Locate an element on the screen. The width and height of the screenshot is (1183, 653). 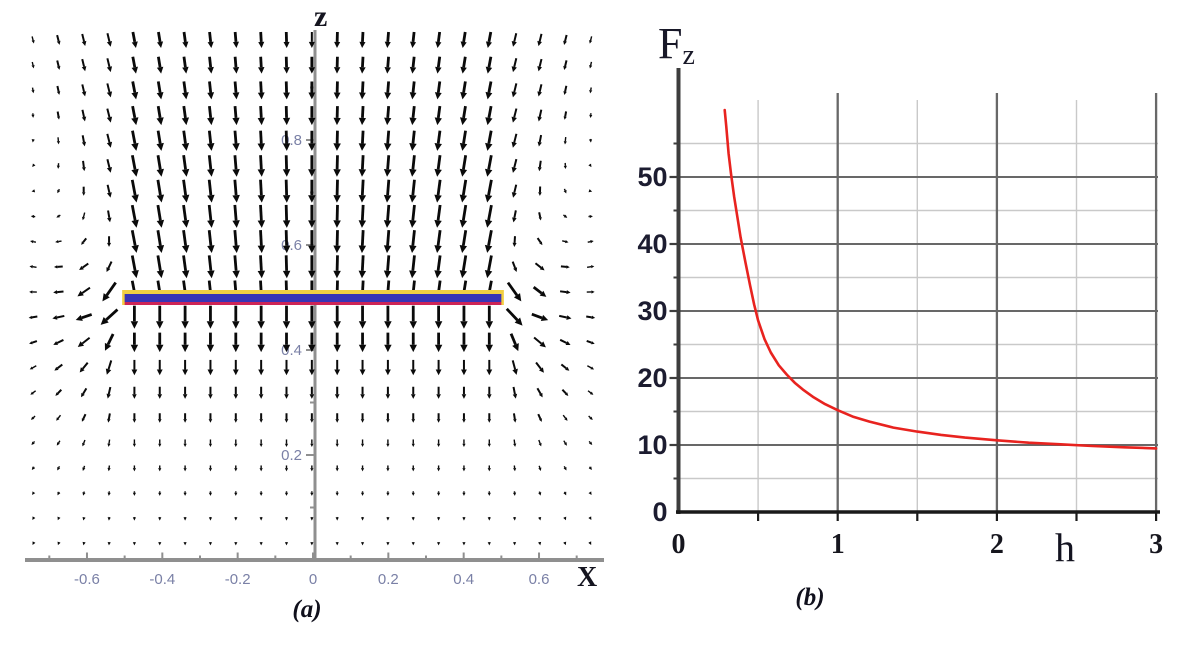
svg-text: 3 is located at coordinates (1156, 544).